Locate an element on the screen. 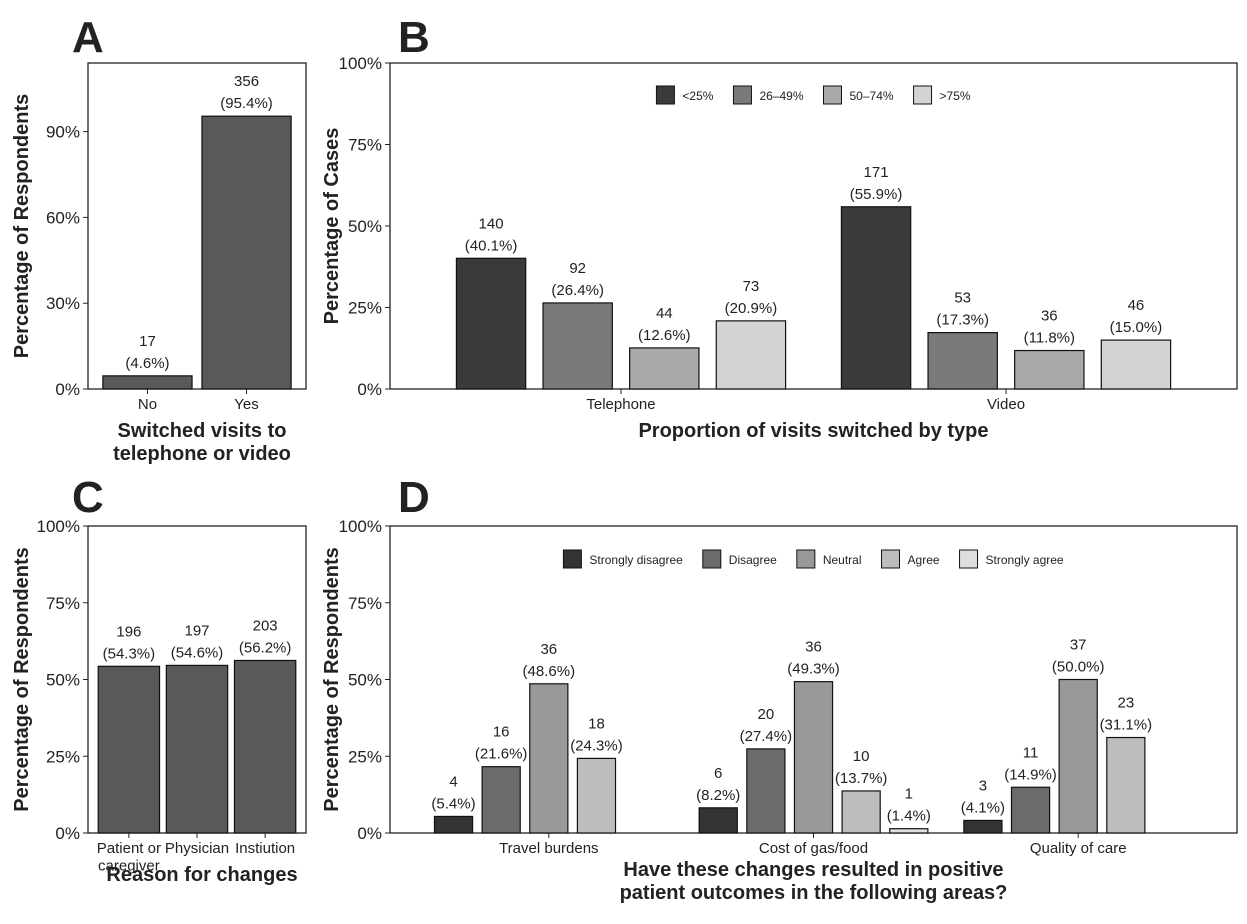 The image size is (1247, 924). bar-count: 73 is located at coordinates (751, 286).